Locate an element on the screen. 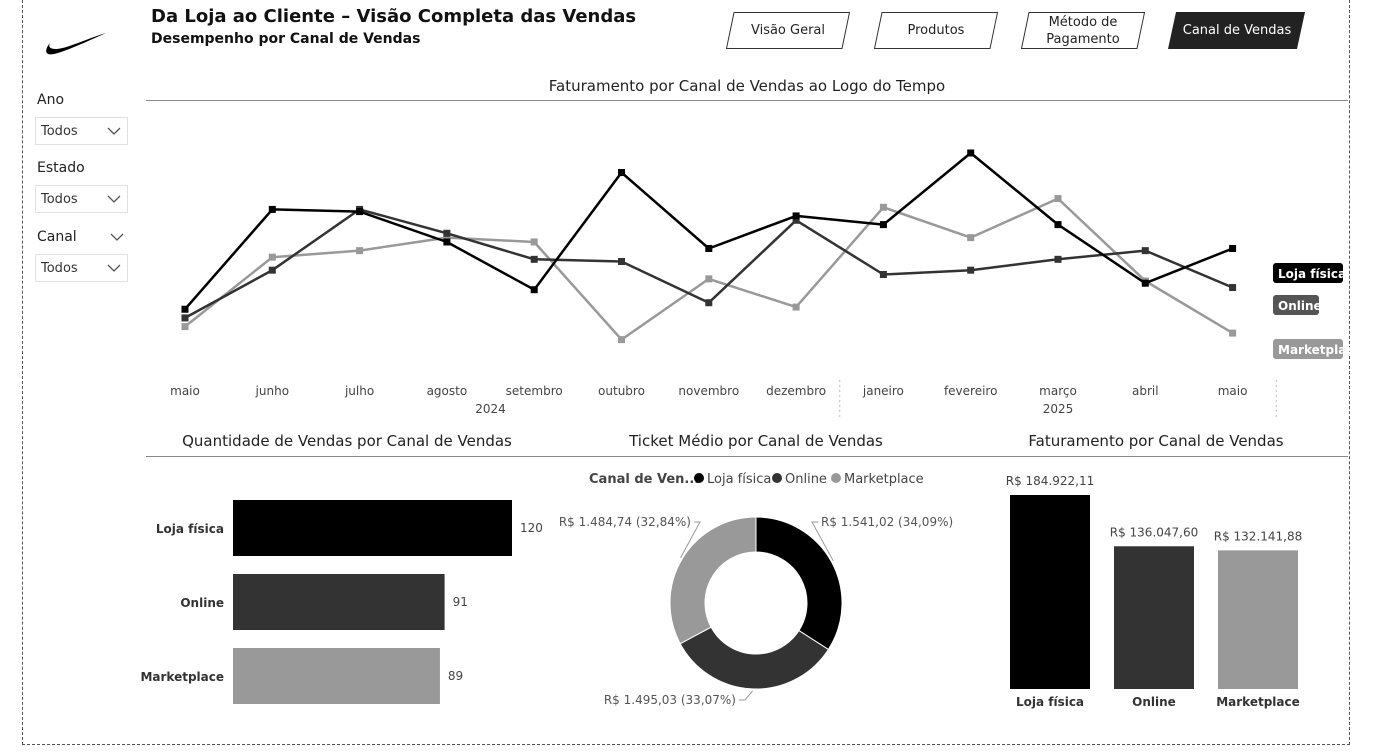 The image size is (1381, 754). end-label: Marketplac is located at coordinates (1315, 350).